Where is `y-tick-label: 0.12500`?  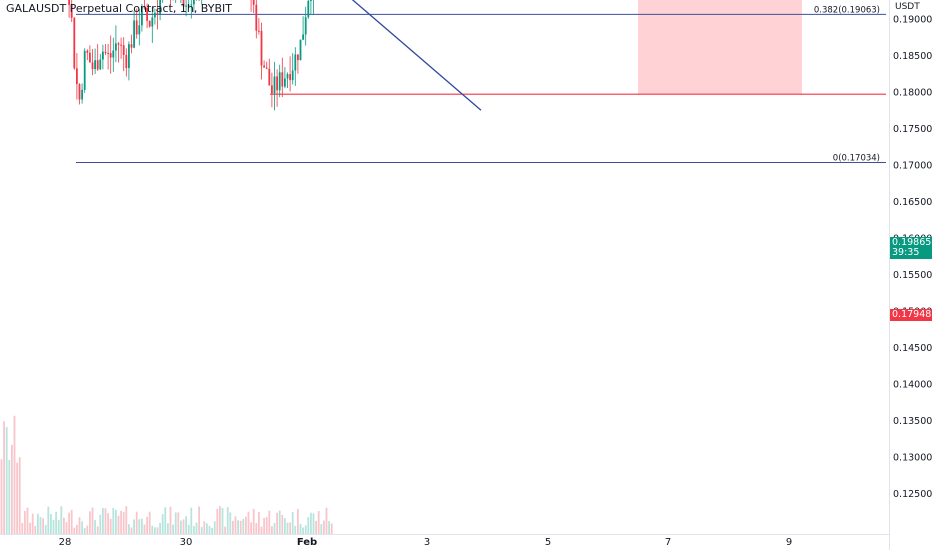 y-tick-label: 0.12500 is located at coordinates (912, 494).